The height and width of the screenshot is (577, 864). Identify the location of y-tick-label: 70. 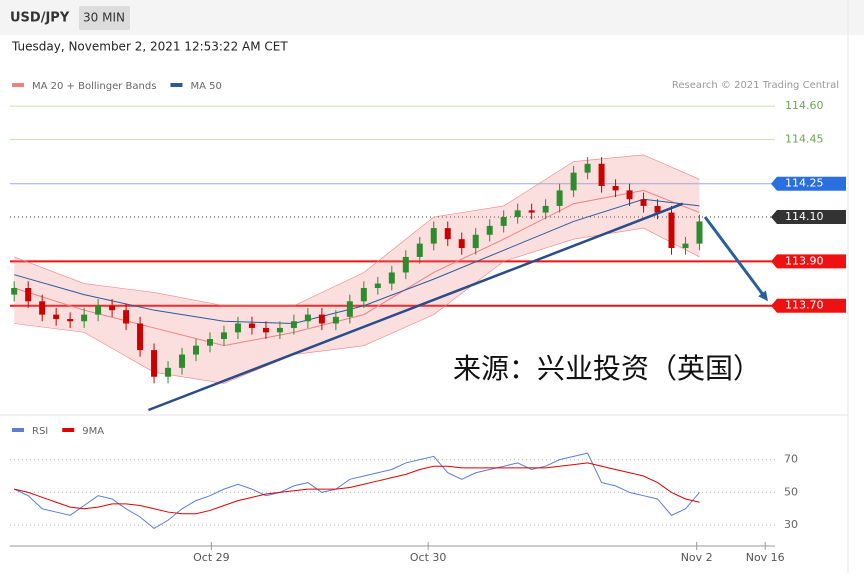
(791, 459).